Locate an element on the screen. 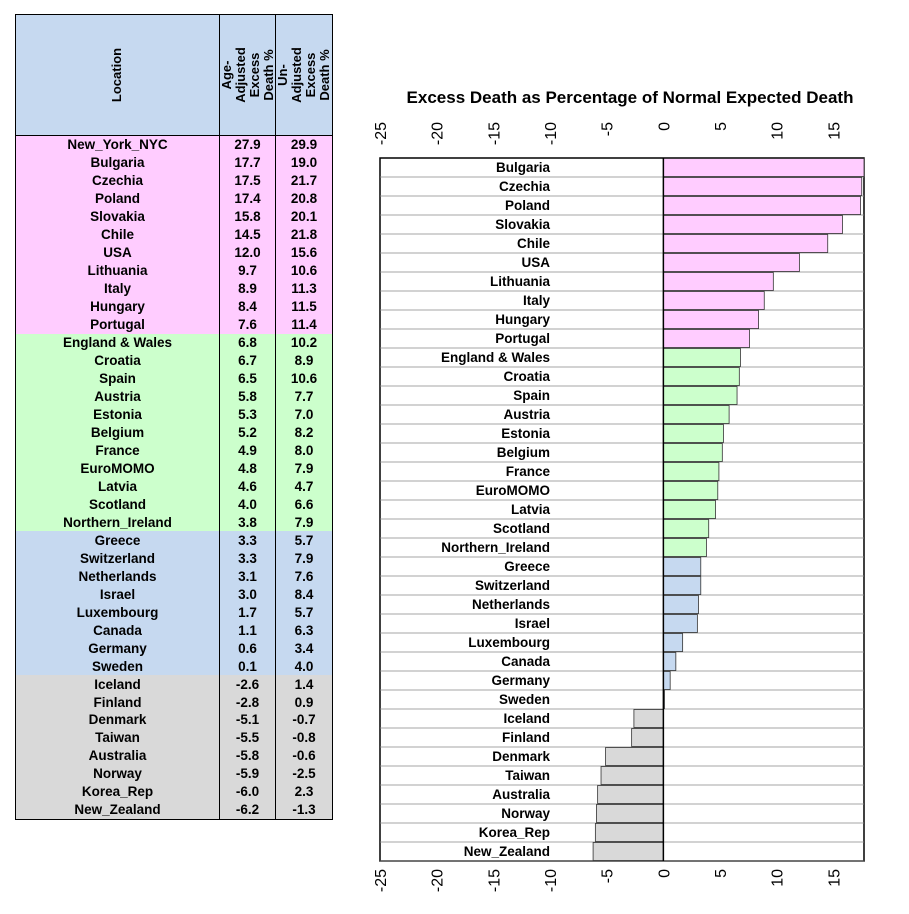 This screenshot has height=914, width=909. location-cell: Greece is located at coordinates (117, 540).